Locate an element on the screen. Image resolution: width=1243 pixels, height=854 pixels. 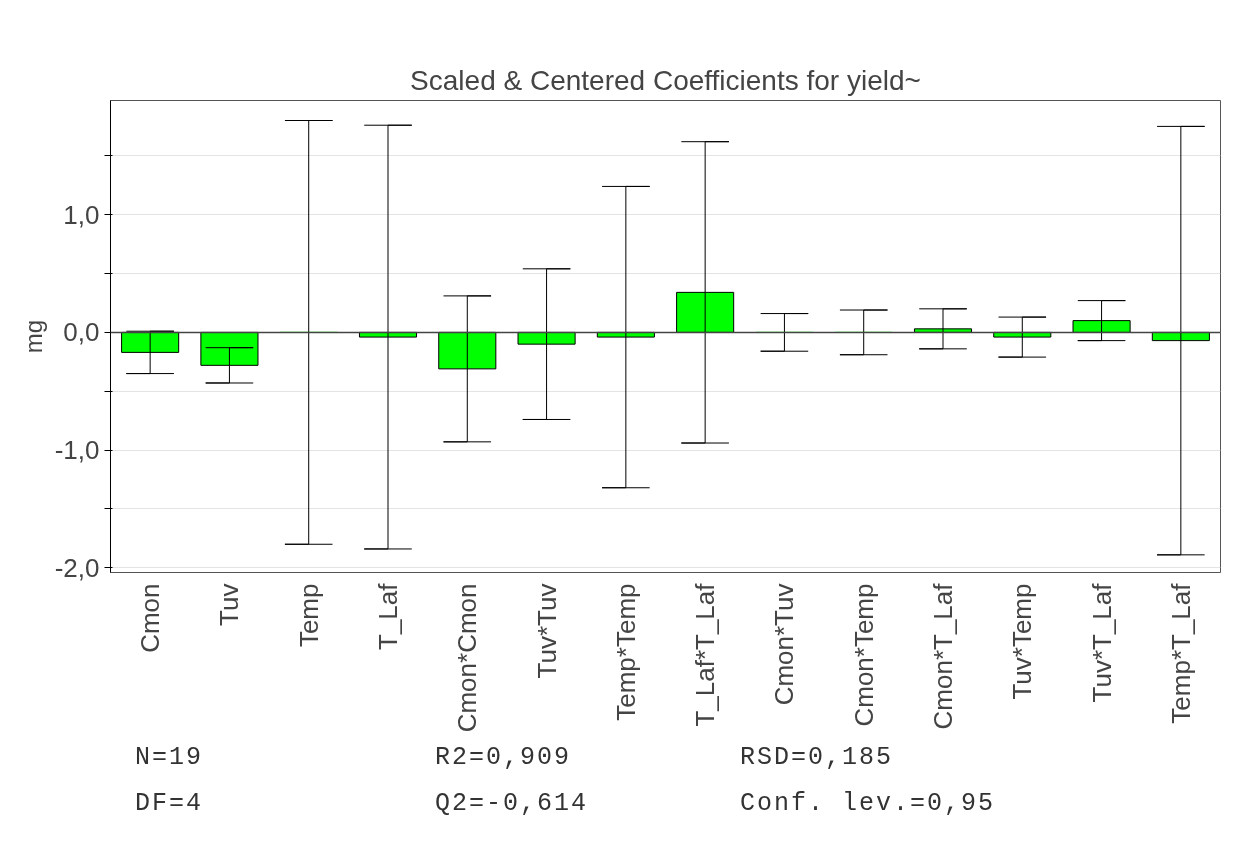
x-tick-label: Cmon*Tuv is located at coordinates (784, 644).